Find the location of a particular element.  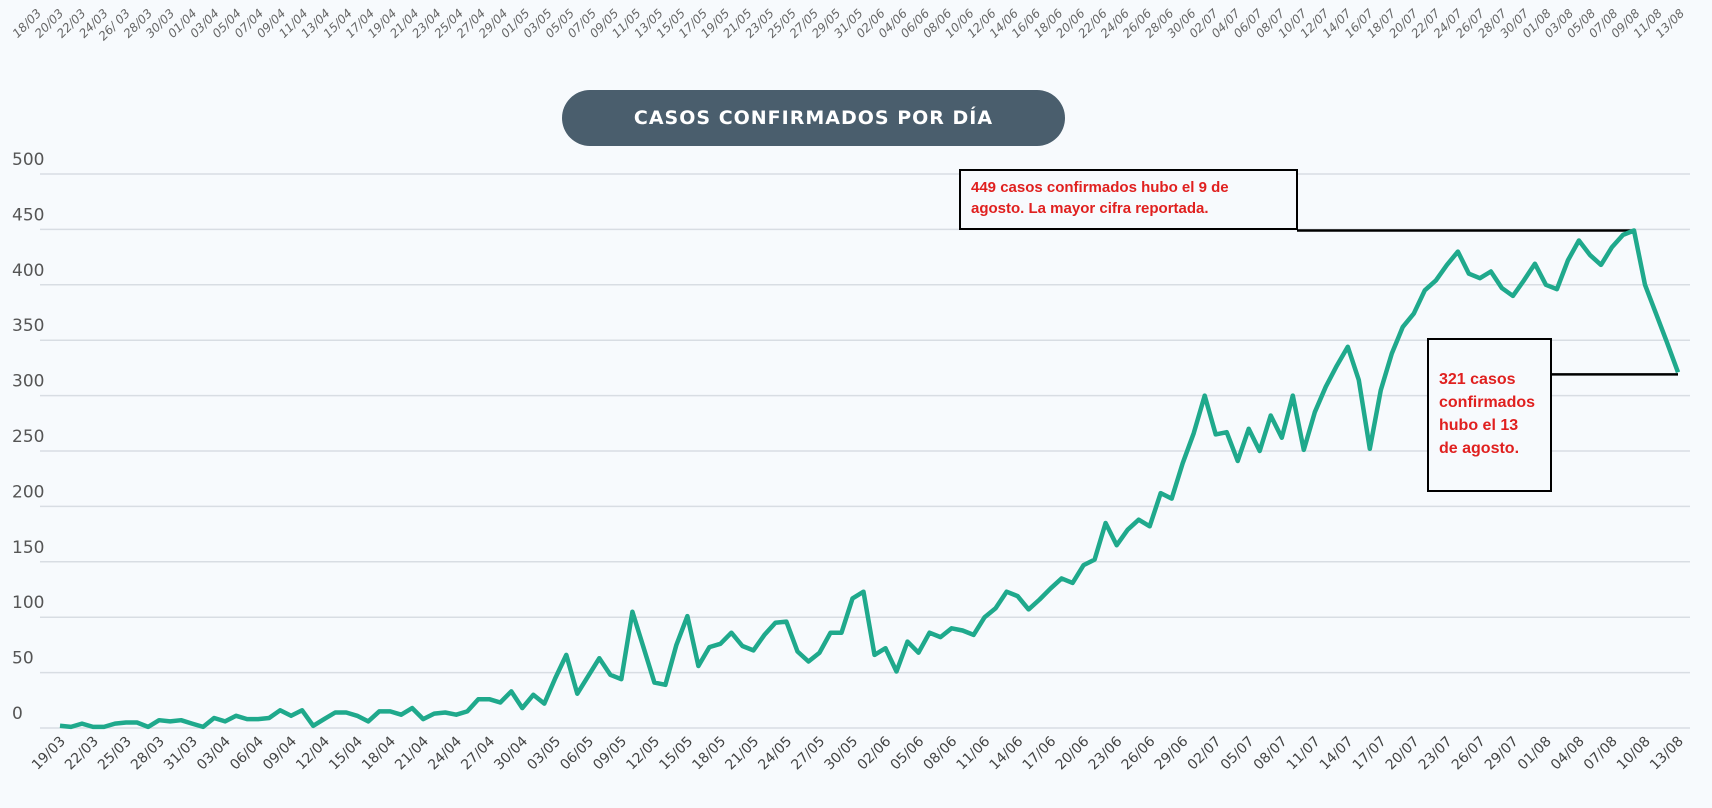

x-tick-label: 30/04 is located at coordinates (511, 753).